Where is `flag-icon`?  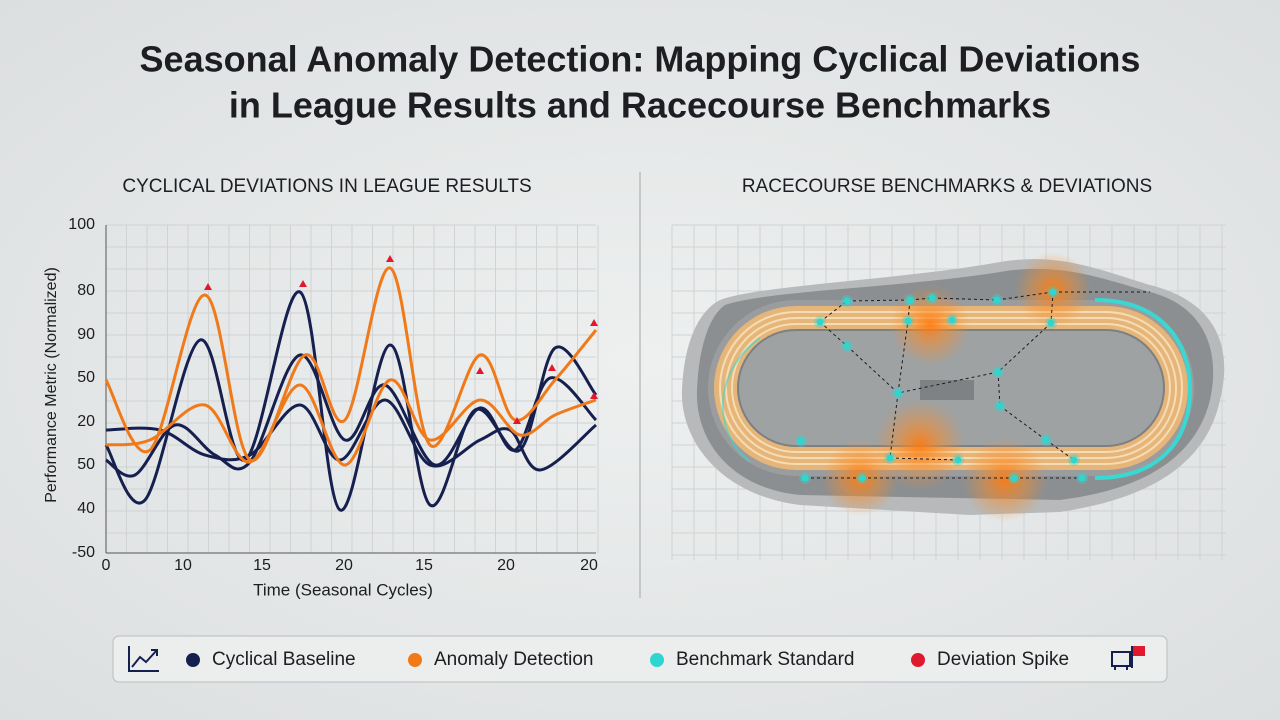 flag-icon is located at coordinates (1128, 658).